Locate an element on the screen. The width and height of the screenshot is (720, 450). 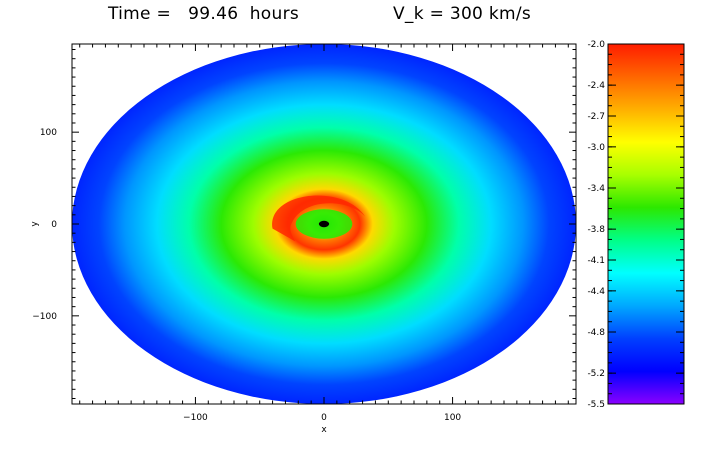
x-tick-label: 0 is located at coordinates (324, 418).